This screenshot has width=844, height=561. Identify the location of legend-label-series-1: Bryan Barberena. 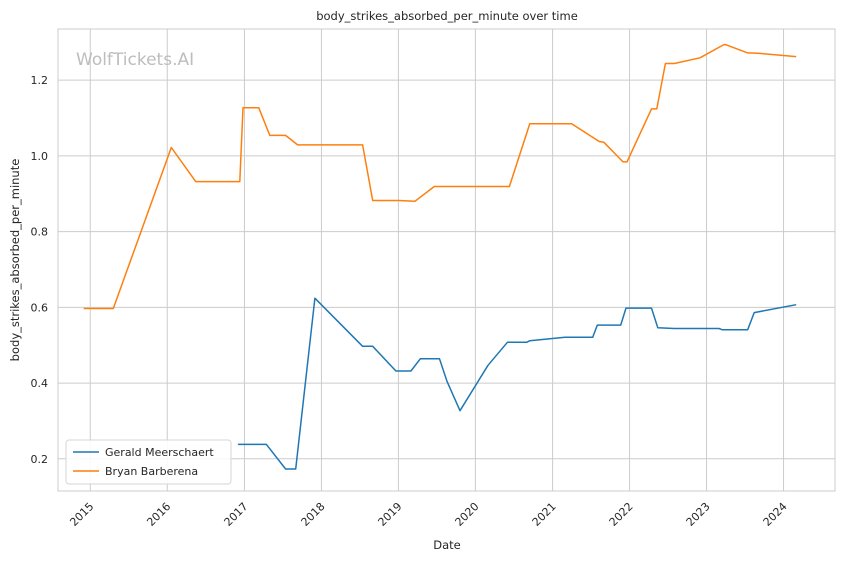
(151, 471).